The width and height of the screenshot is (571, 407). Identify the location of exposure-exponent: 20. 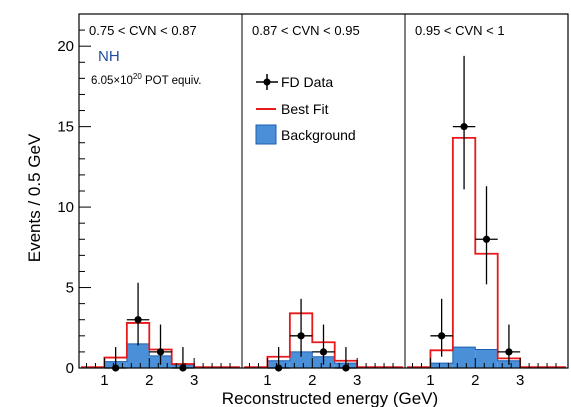
(137, 76).